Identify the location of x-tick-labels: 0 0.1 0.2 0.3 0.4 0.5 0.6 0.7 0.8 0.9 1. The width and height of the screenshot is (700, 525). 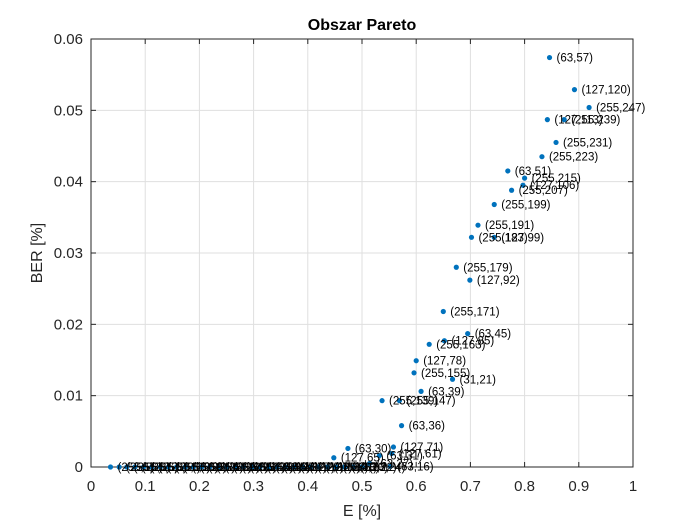
(362, 486).